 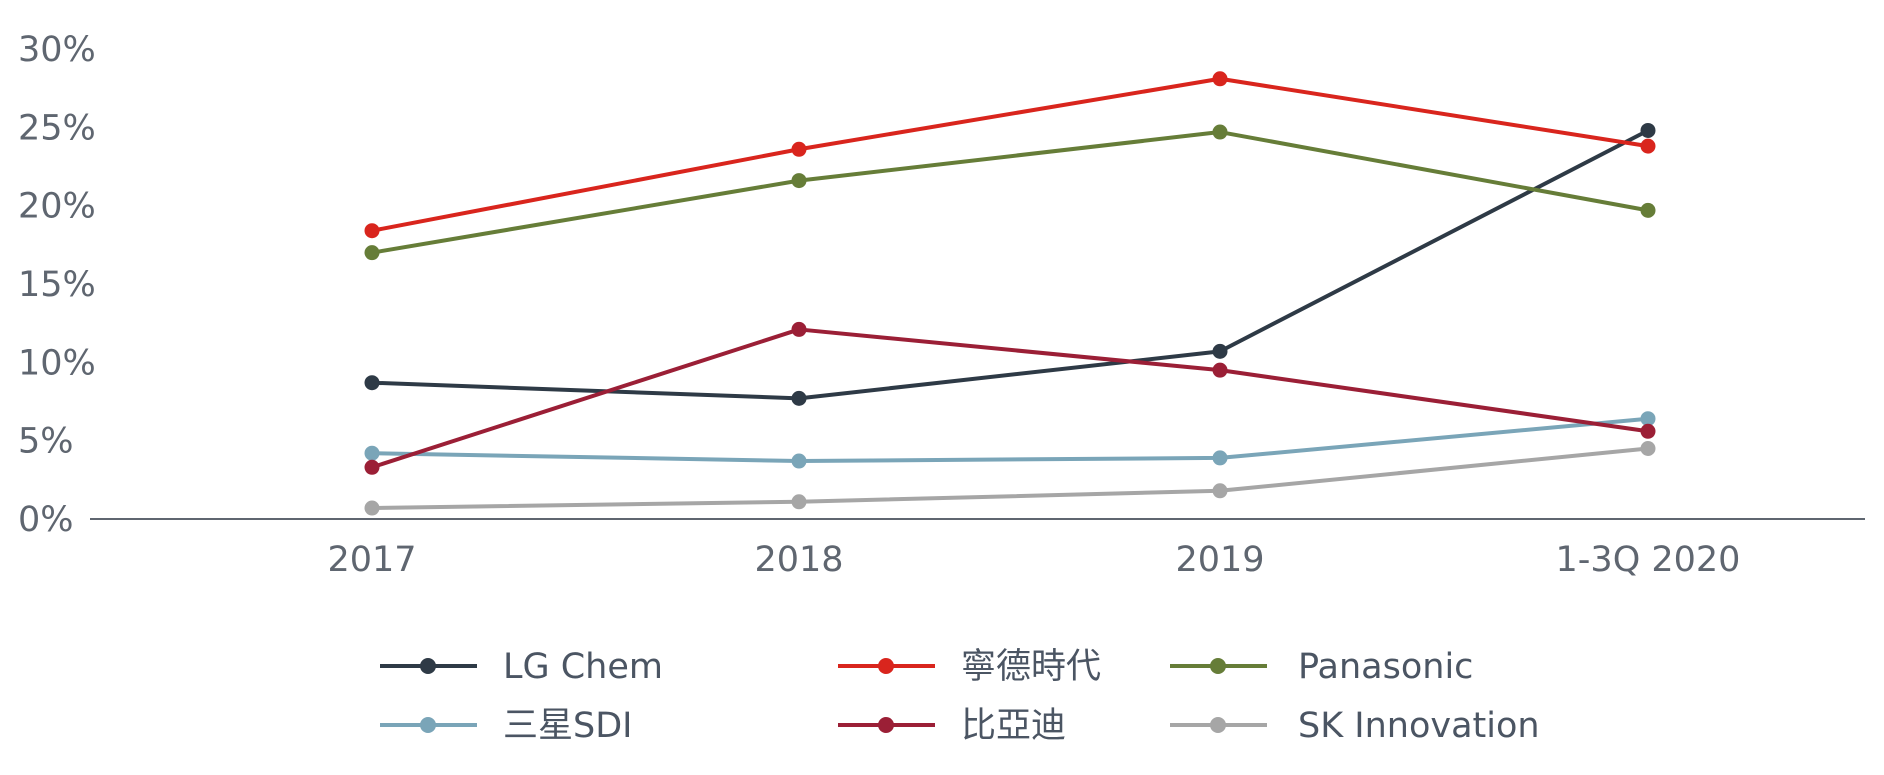 I want to click on legend-item: 三星SDI, so click(x=506, y=726).